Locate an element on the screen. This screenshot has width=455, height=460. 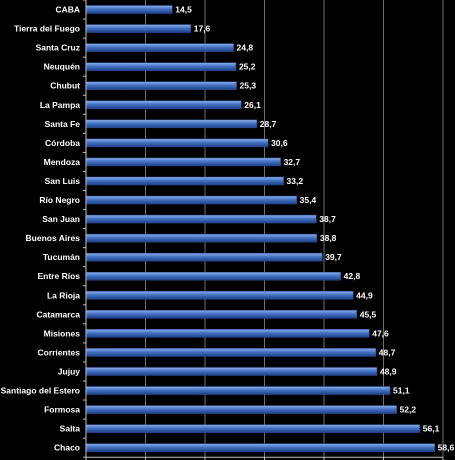
value-label: 39,7 is located at coordinates (333, 257).